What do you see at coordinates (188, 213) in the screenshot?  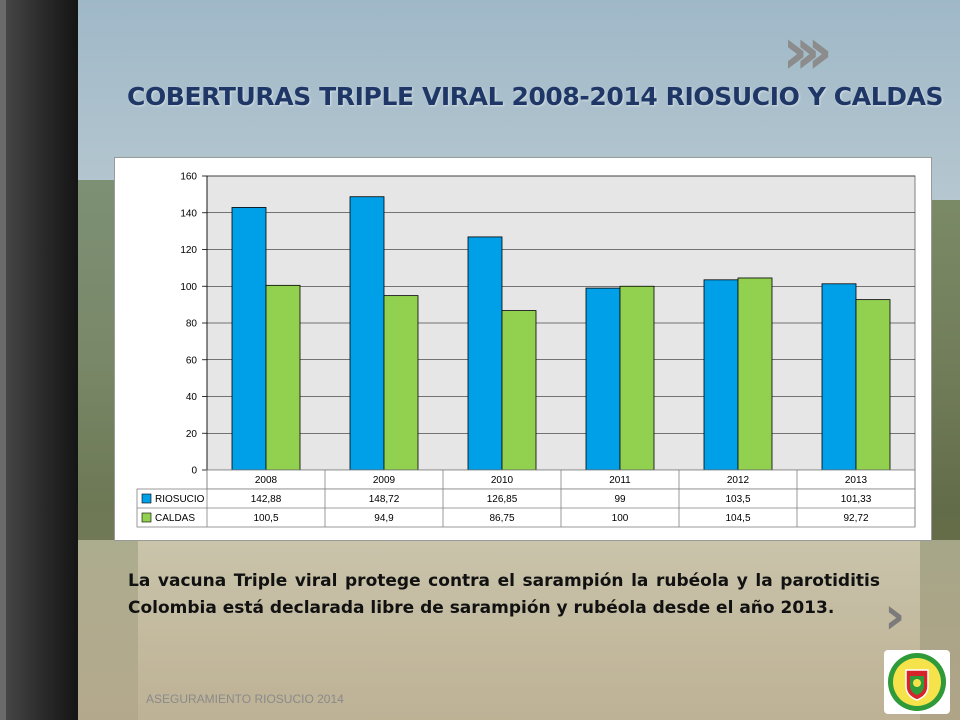 I see `y-tick-label: 140` at bounding box center [188, 213].